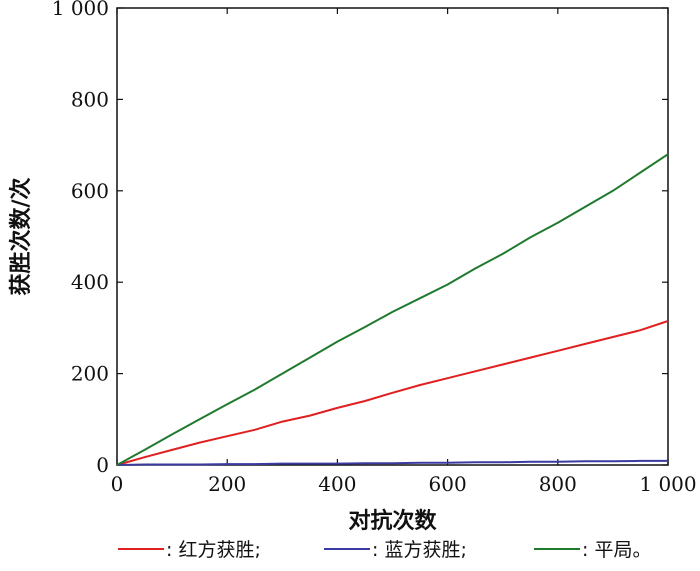 This screenshot has width=700, height=571. Describe the element at coordinates (213, 550) in the screenshot. I see `legend-label-0: : 红方获胜;` at that location.